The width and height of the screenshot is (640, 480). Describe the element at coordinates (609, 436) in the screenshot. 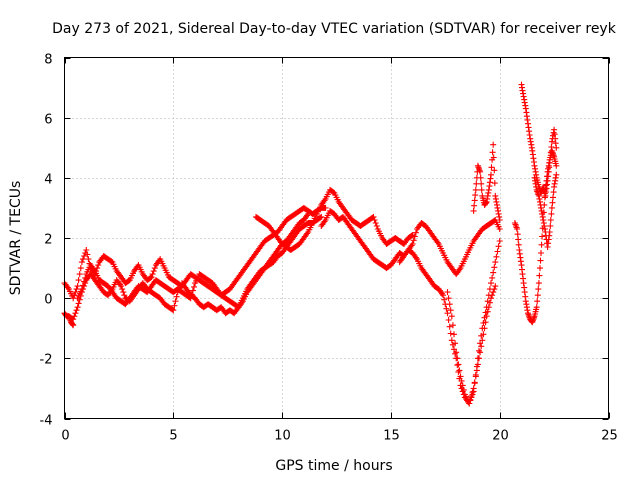

I see `x-tick-label: 25` at that location.